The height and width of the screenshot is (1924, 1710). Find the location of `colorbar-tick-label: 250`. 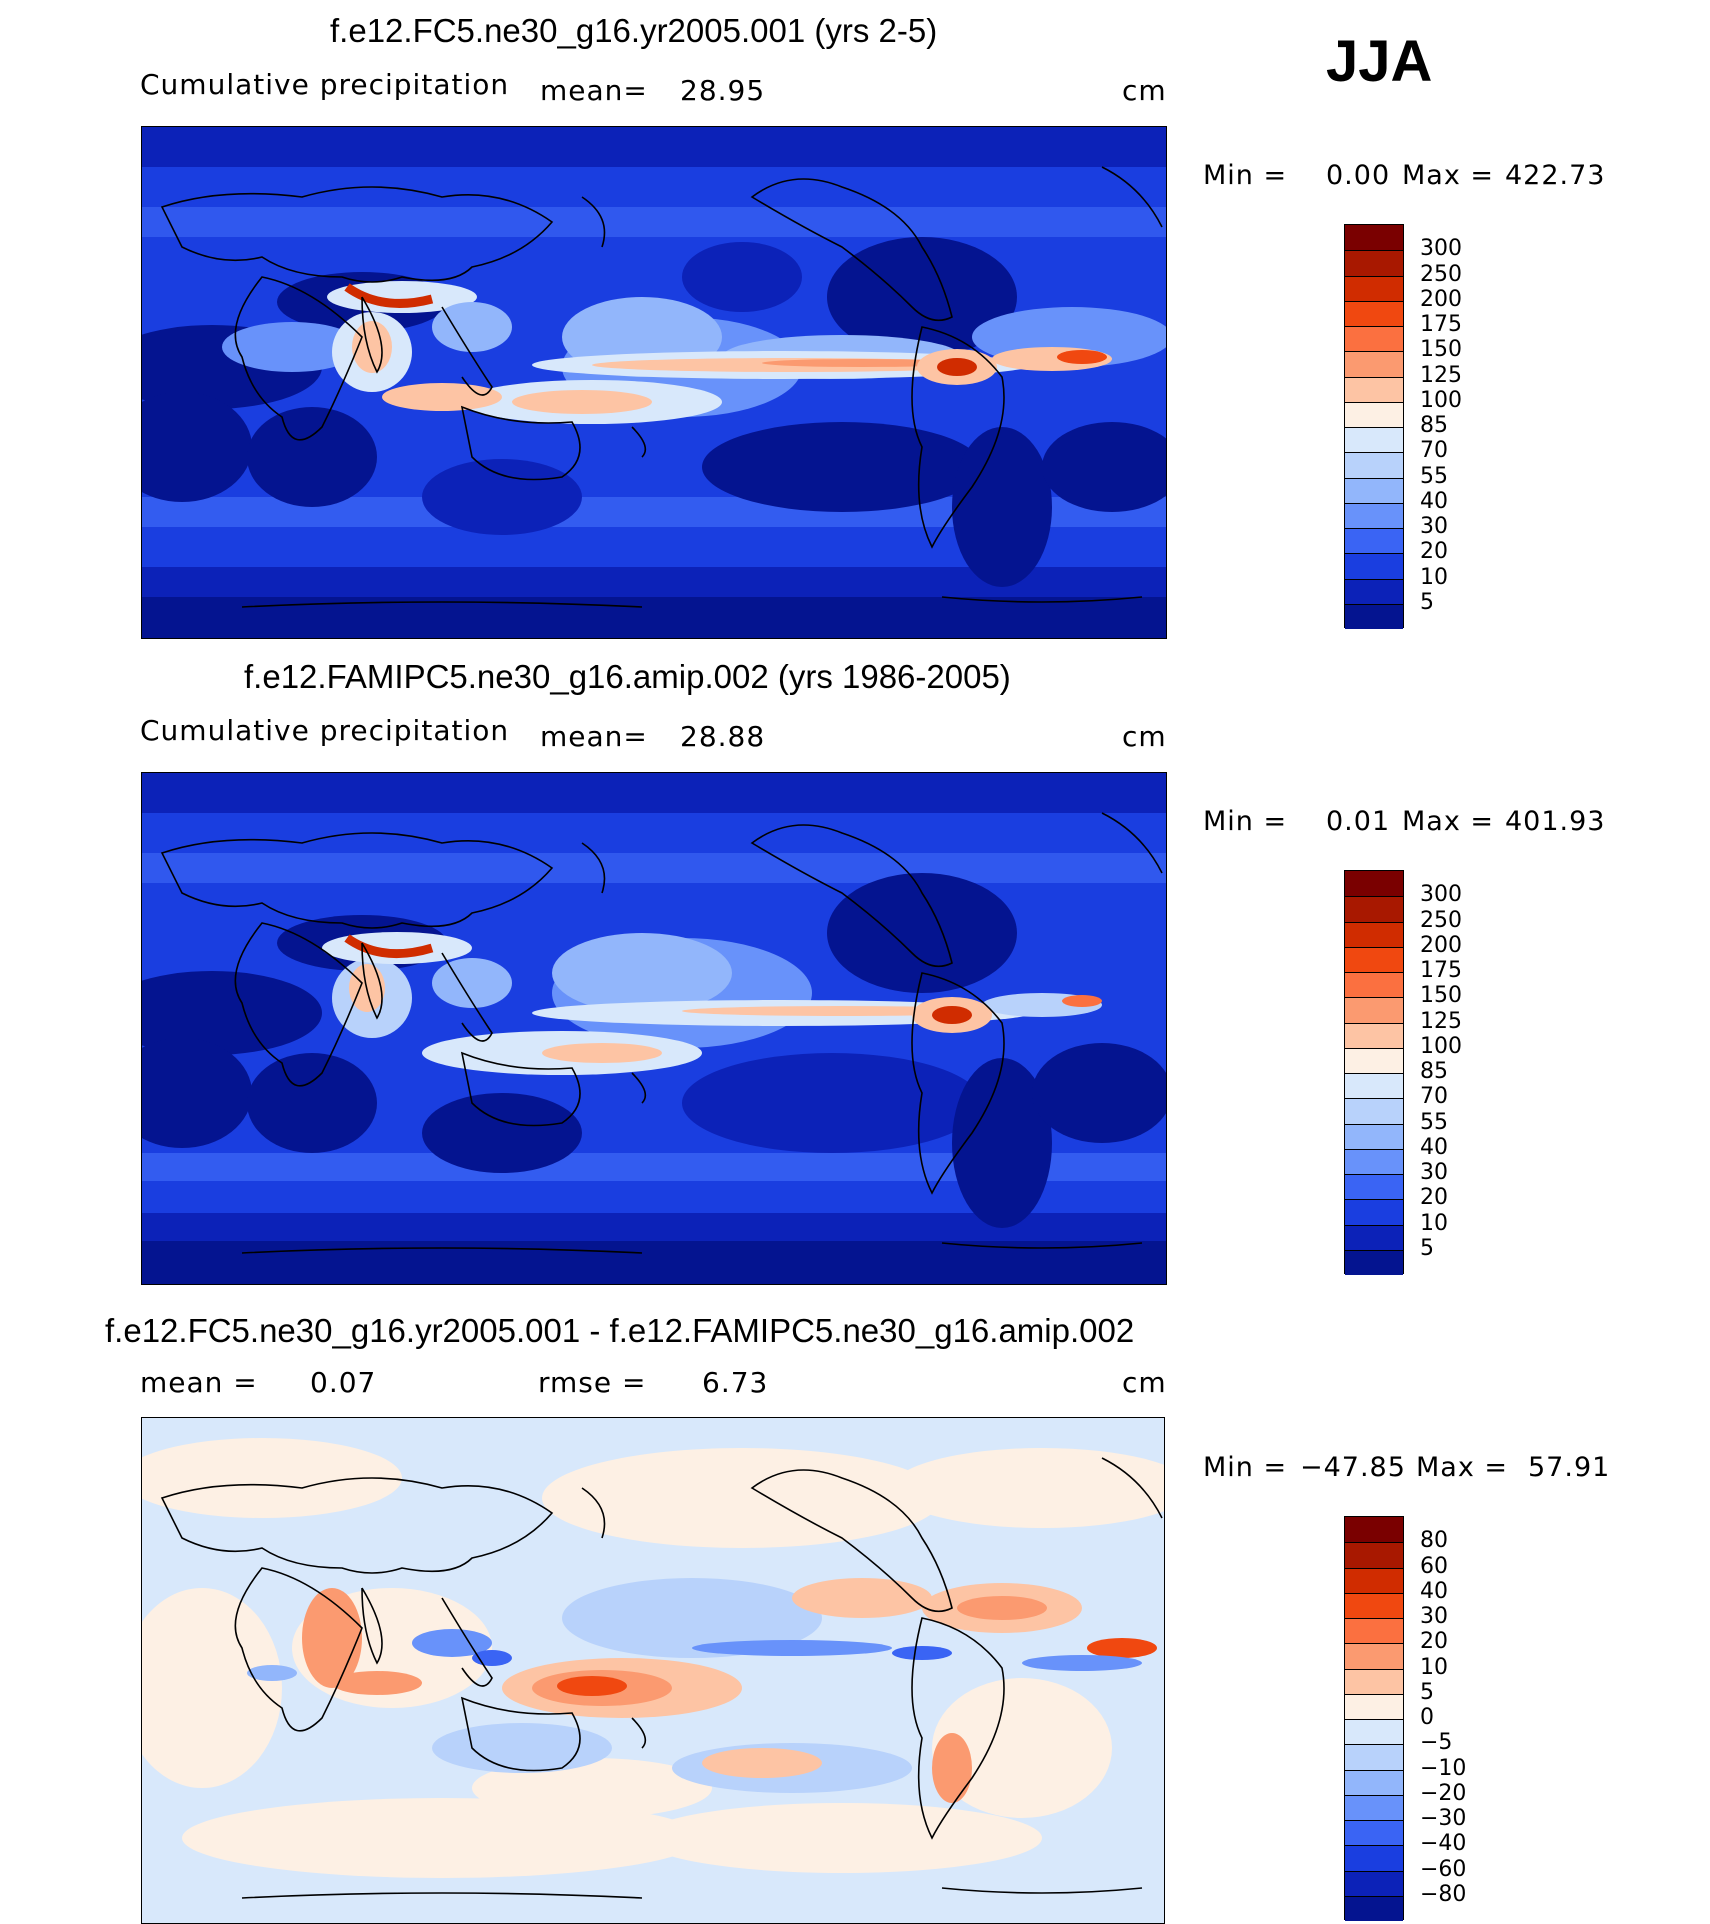

colorbar-tick-label: 250 is located at coordinates (1441, 920).